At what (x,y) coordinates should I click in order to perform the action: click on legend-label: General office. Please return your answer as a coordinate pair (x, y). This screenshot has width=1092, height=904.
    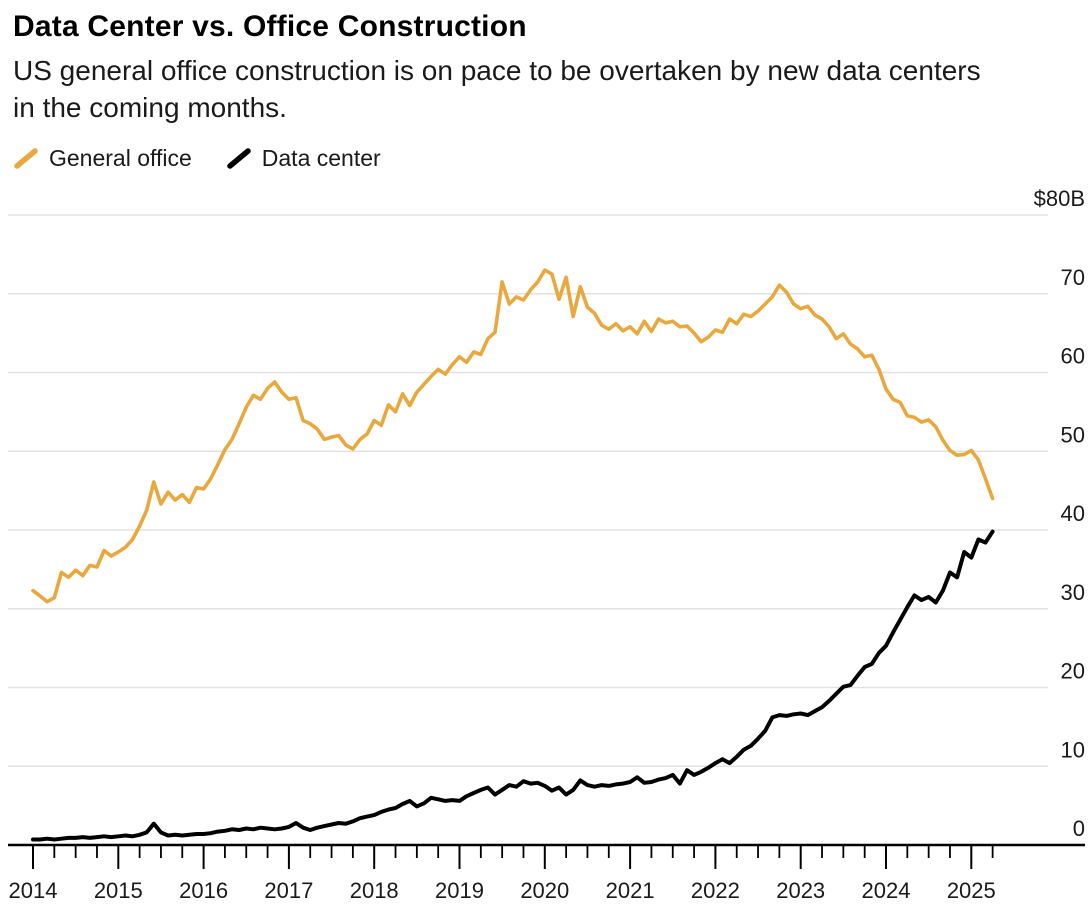
    Looking at the image, I should click on (120, 157).